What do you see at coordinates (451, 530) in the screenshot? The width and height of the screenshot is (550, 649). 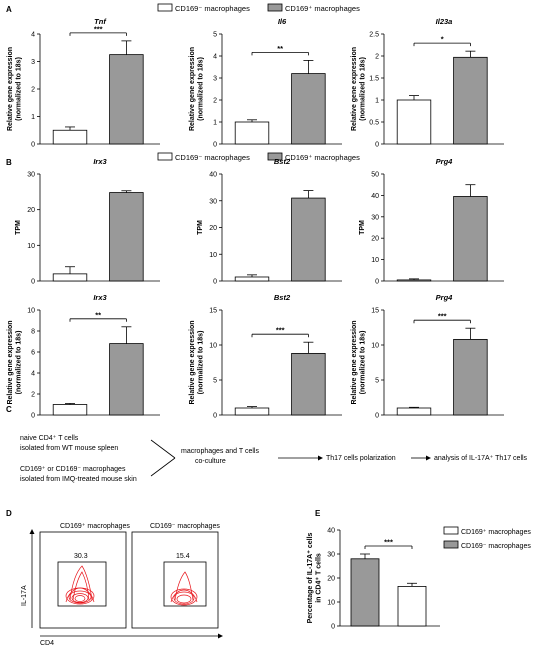 I see `legend-e-pos-swatch` at bounding box center [451, 530].